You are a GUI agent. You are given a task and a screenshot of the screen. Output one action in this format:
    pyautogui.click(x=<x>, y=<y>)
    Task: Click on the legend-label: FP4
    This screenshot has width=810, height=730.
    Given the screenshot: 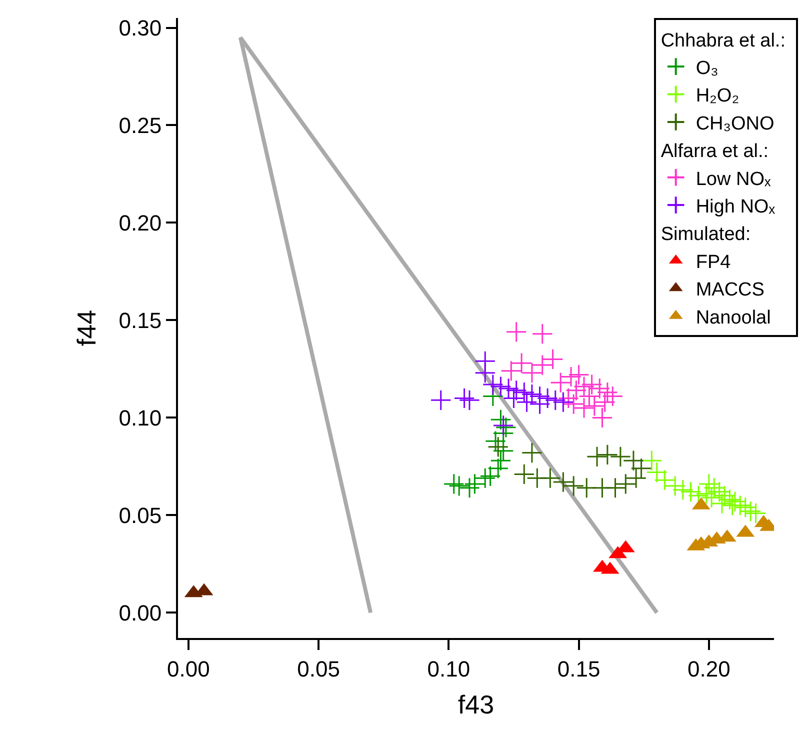 What is the action you would take?
    pyautogui.click(x=714, y=262)
    